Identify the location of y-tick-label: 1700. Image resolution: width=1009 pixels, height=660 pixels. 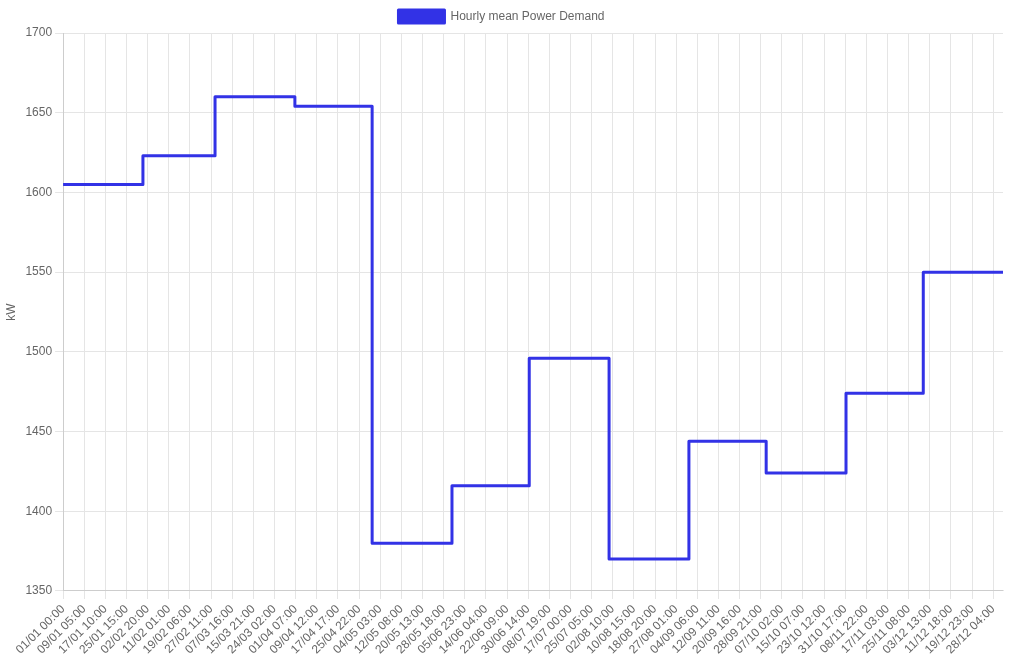
(39, 32).